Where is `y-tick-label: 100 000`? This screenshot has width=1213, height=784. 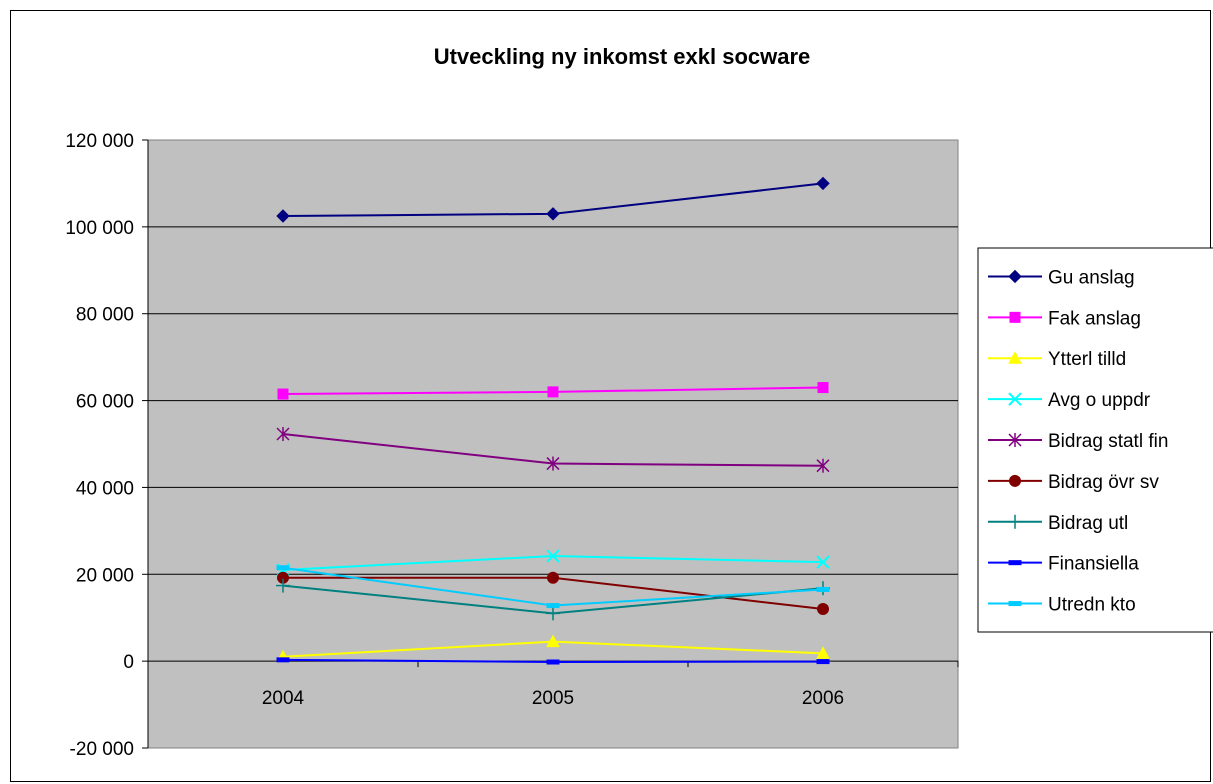
y-tick-label: 100 000 is located at coordinates (99, 228).